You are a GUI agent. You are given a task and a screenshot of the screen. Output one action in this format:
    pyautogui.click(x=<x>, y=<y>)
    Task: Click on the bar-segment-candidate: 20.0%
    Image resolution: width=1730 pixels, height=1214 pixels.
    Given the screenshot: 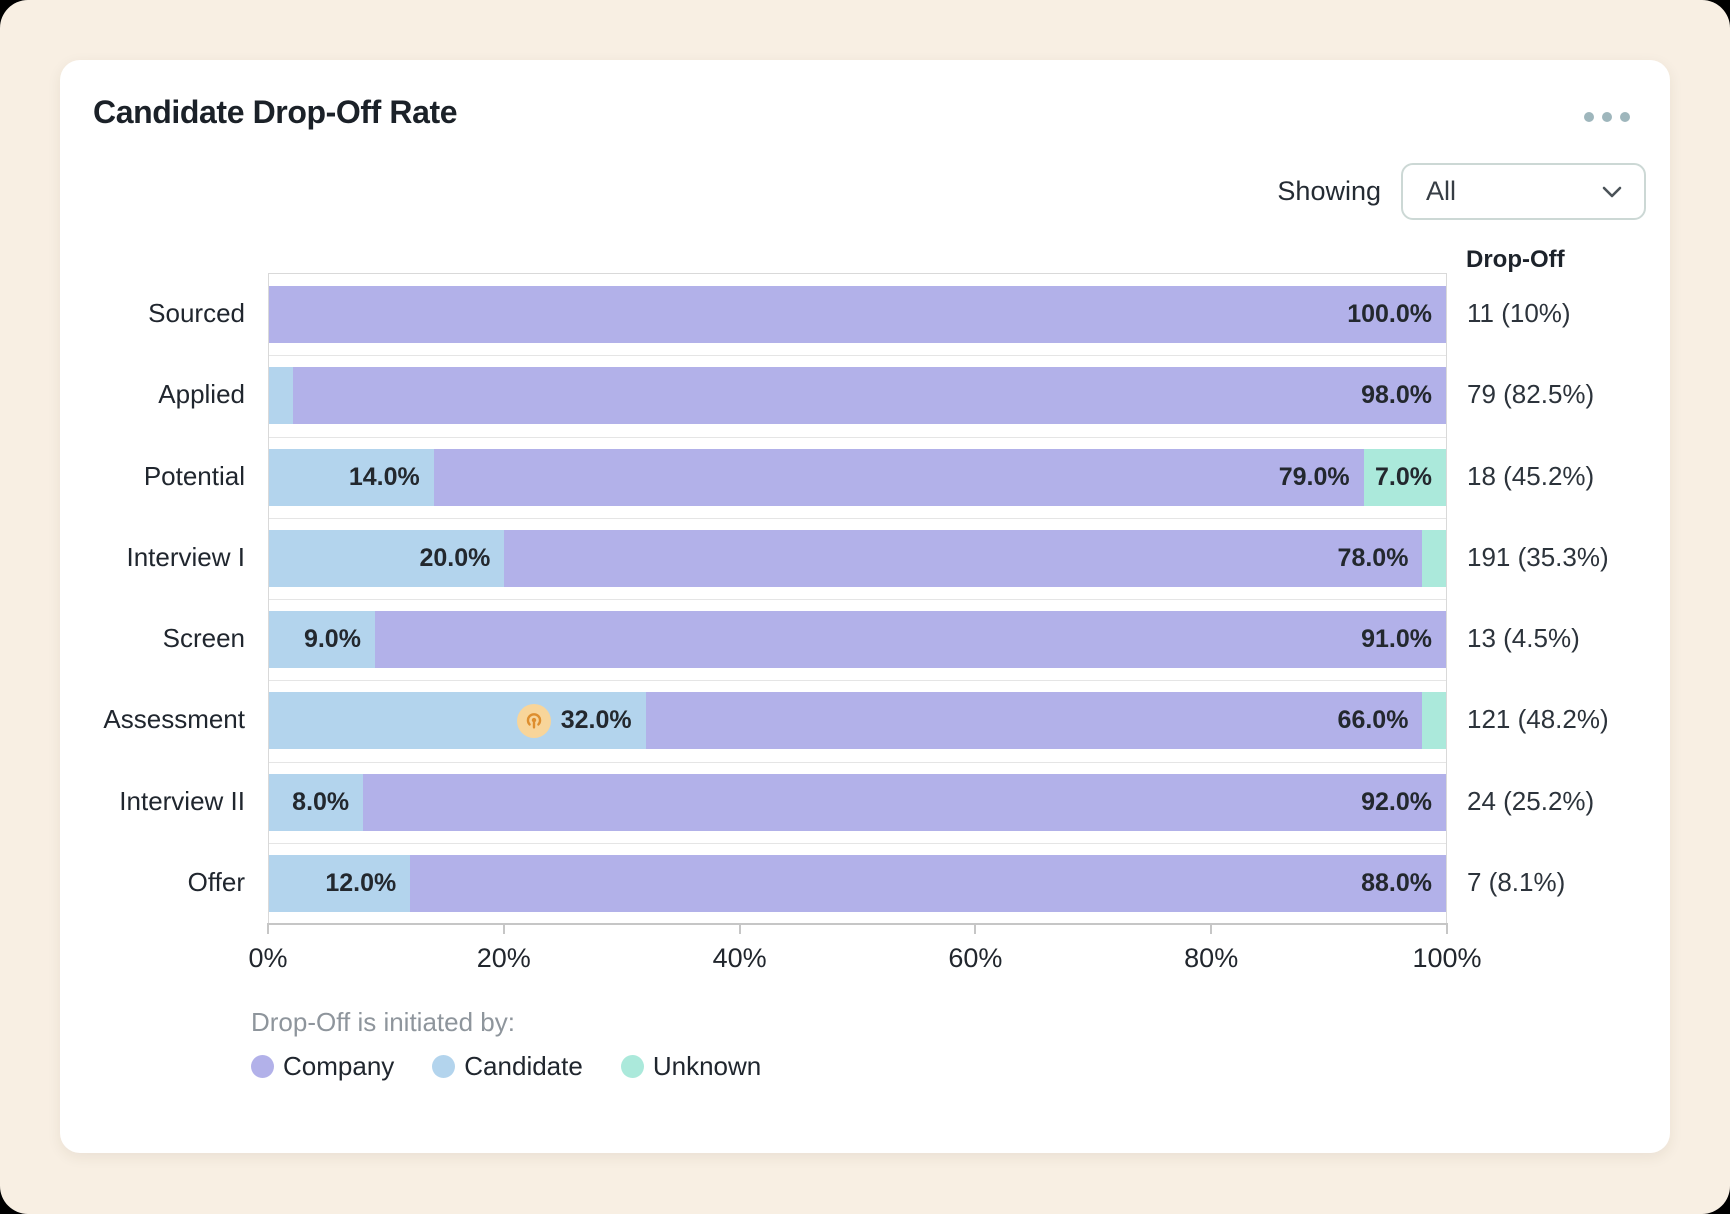 What is the action you would take?
    pyautogui.click(x=387, y=558)
    